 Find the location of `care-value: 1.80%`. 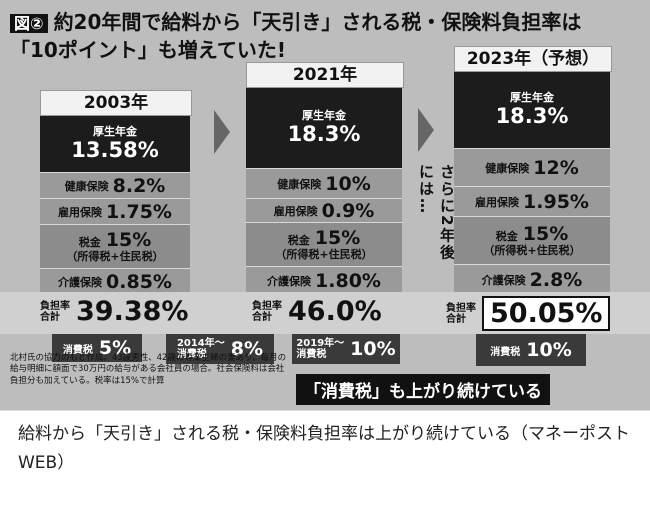

care-value: 1.80% is located at coordinates (348, 280).